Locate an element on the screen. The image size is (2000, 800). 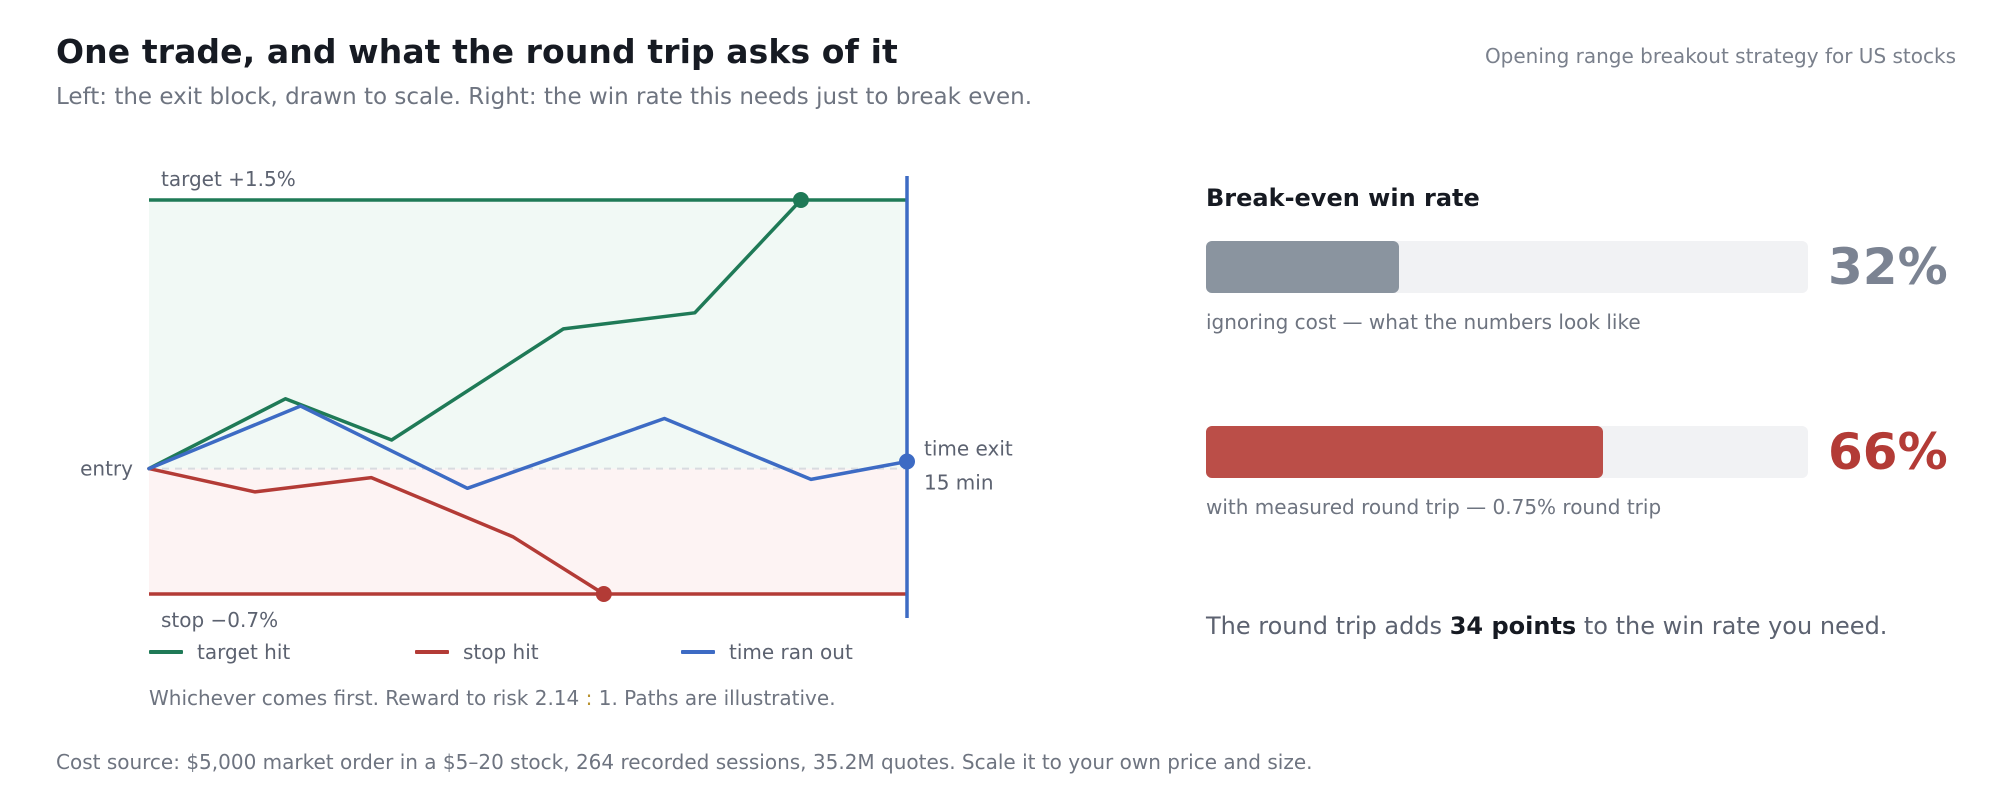
bar-with-cost is located at coordinates (1405, 452).